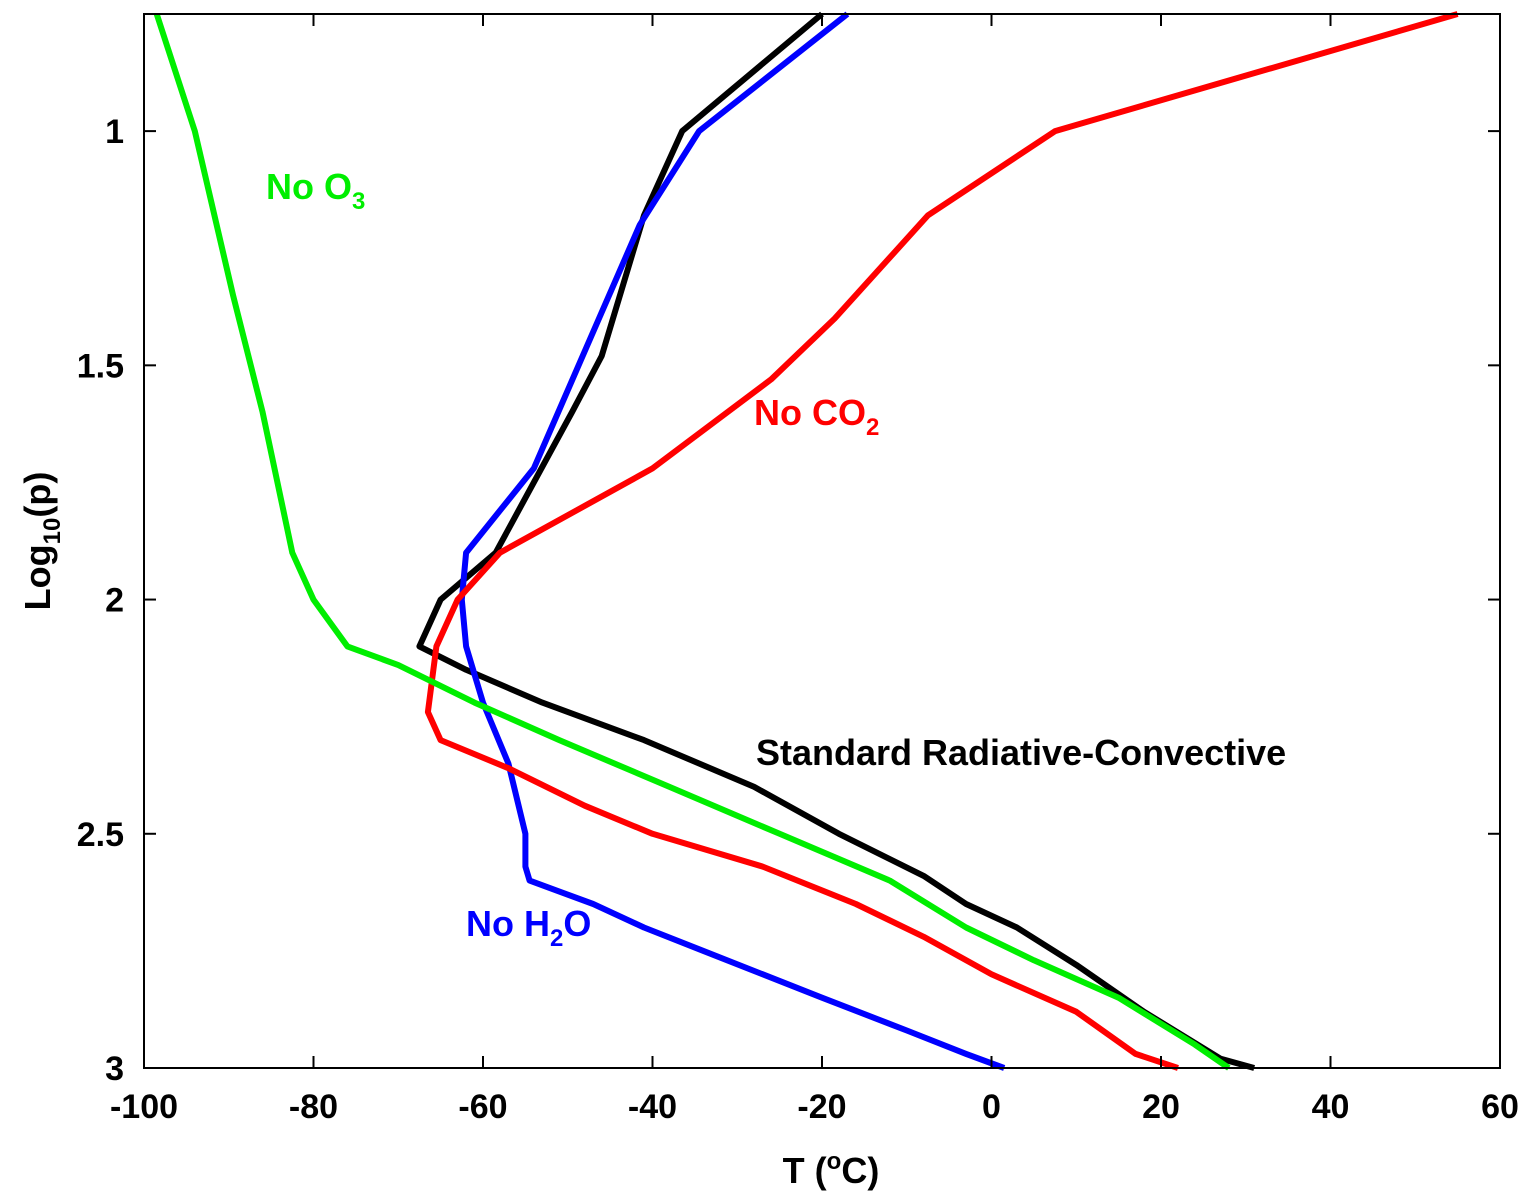 The width and height of the screenshot is (1530, 1198). Describe the element at coordinates (1500, 1107) in the screenshot. I see `x-tick-label: 60` at that location.